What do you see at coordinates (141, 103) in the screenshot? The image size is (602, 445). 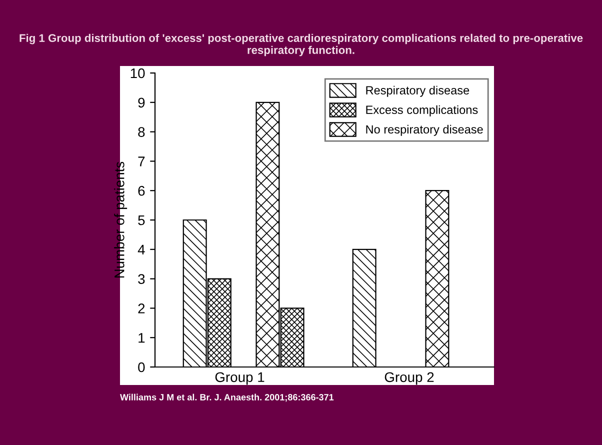 I see `y-tick-label: 9` at bounding box center [141, 103].